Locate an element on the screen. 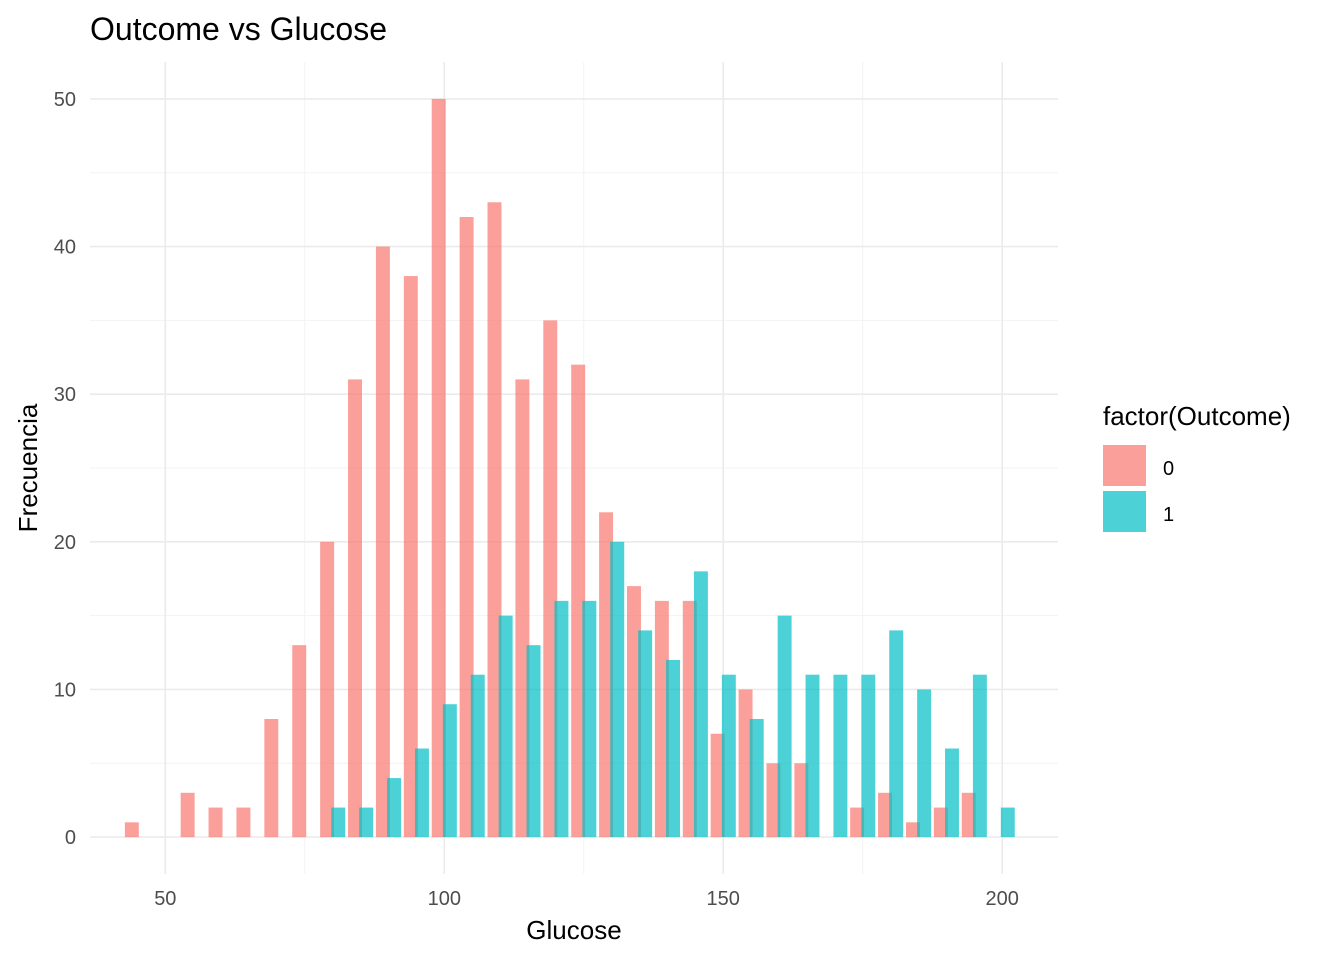  y-axis-title: Frecuencia is located at coordinates (28, 467).